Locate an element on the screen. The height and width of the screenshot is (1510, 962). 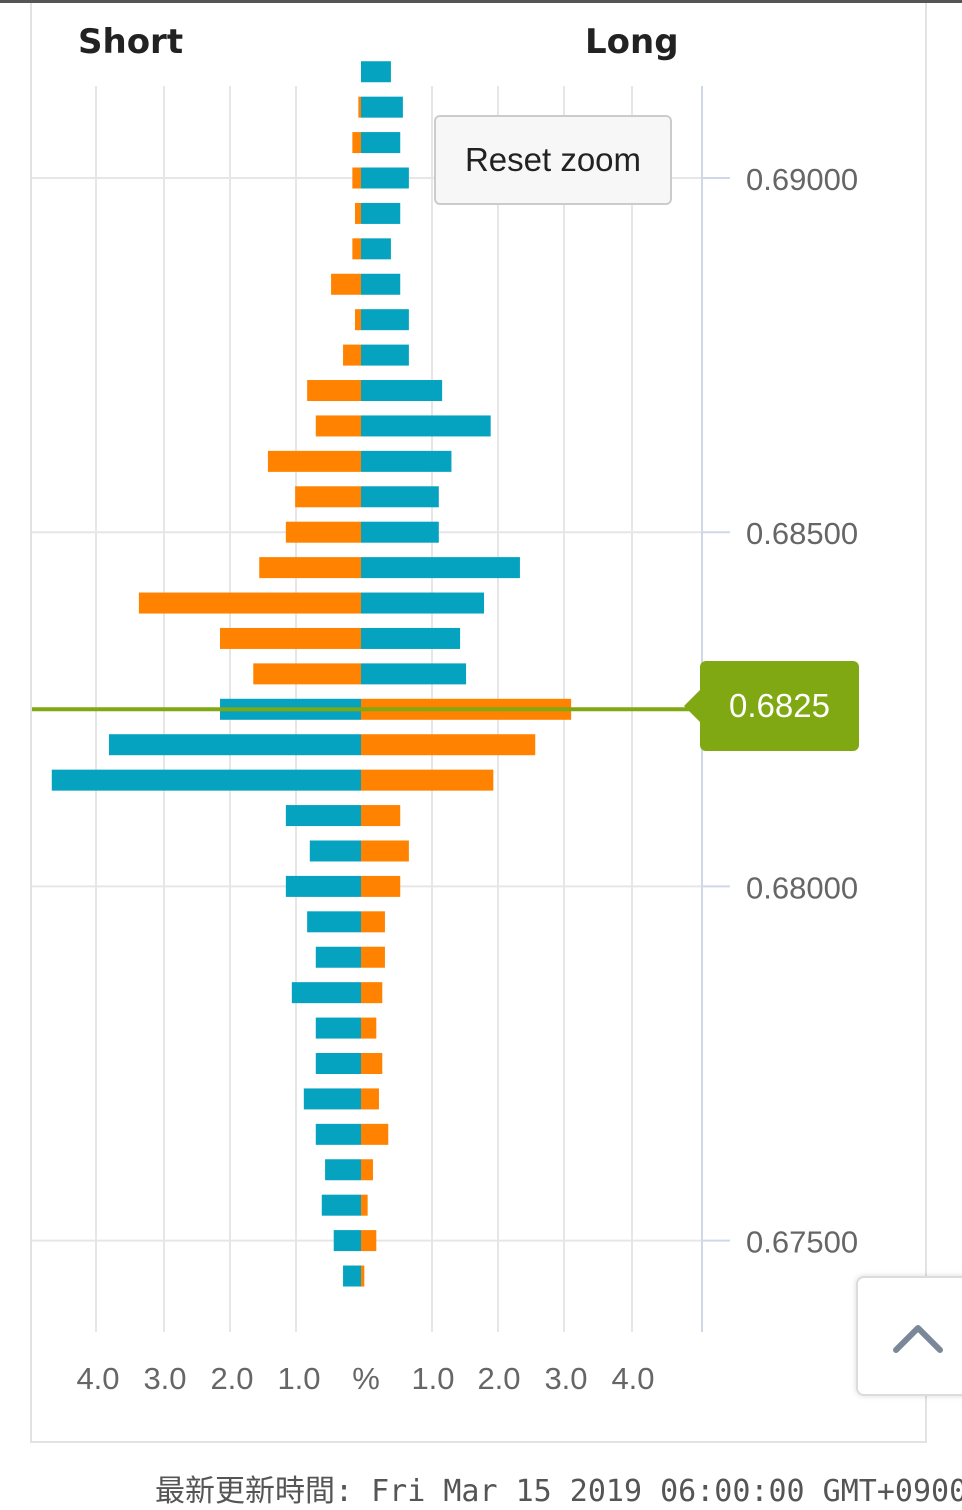
short-header: Short is located at coordinates (131, 42).